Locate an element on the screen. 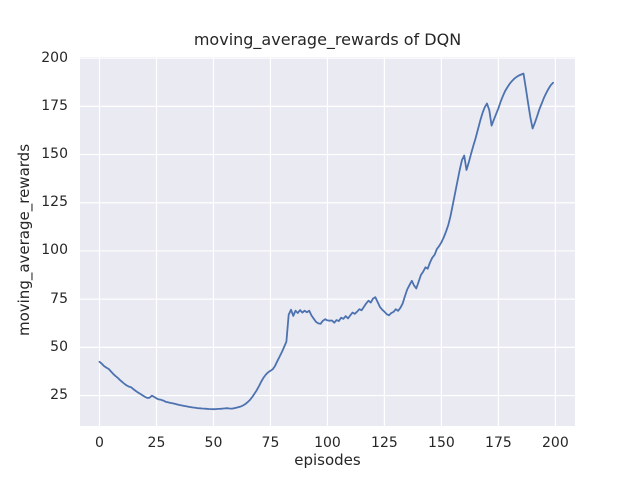 The width and height of the screenshot is (640, 480). x-tick-label: 50 is located at coordinates (213, 443).